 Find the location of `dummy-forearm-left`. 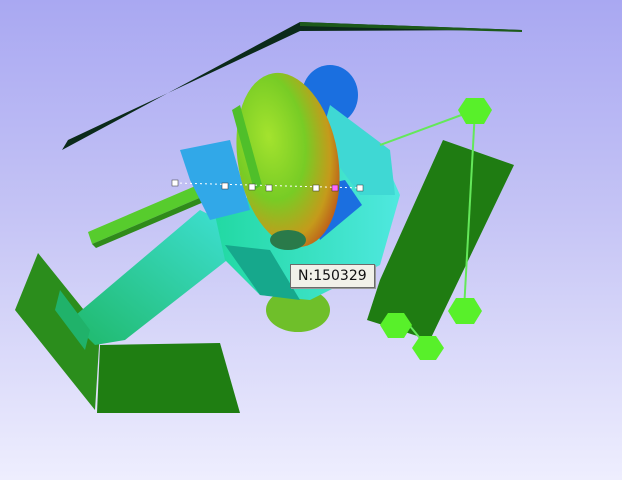

dummy-forearm-left is located at coordinates (215, 180).